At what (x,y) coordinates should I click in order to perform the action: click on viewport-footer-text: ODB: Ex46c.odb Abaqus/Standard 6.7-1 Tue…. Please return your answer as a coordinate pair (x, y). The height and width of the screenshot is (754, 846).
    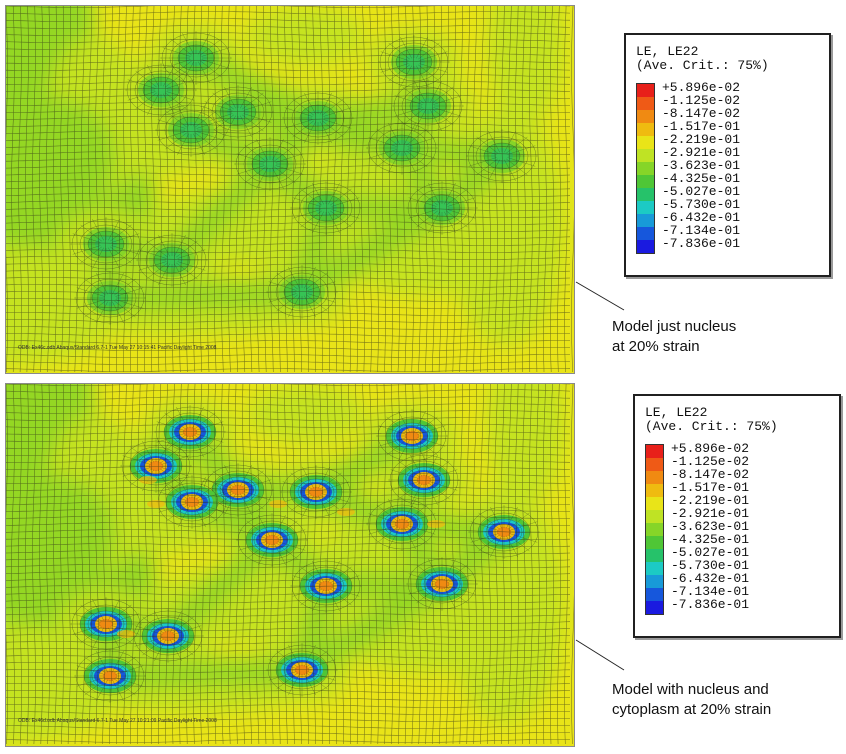
    Looking at the image, I should click on (117, 348).